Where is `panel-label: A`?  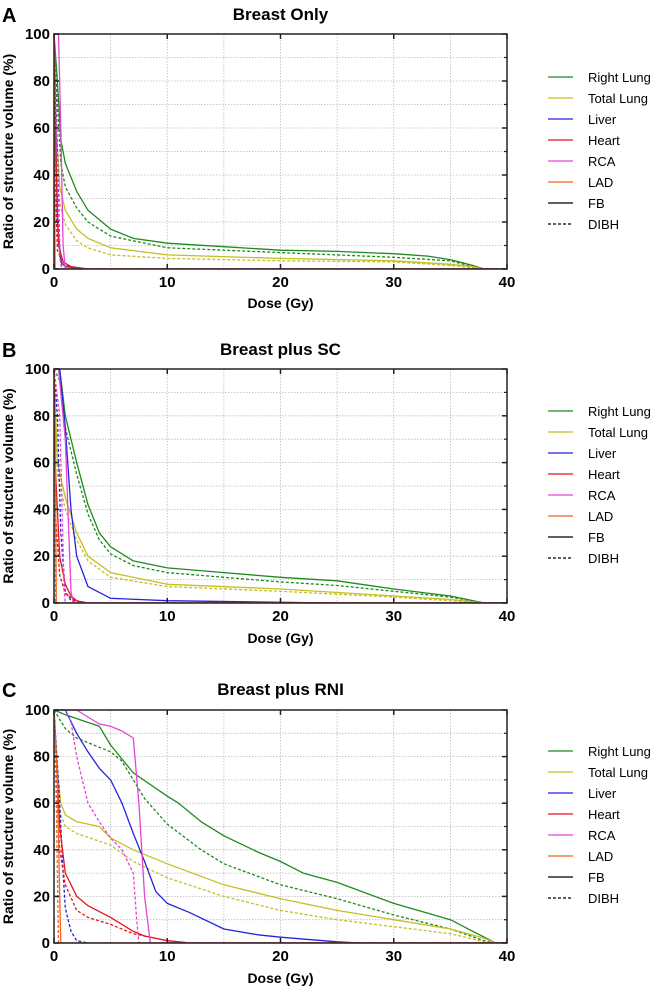 panel-label: A is located at coordinates (9, 16).